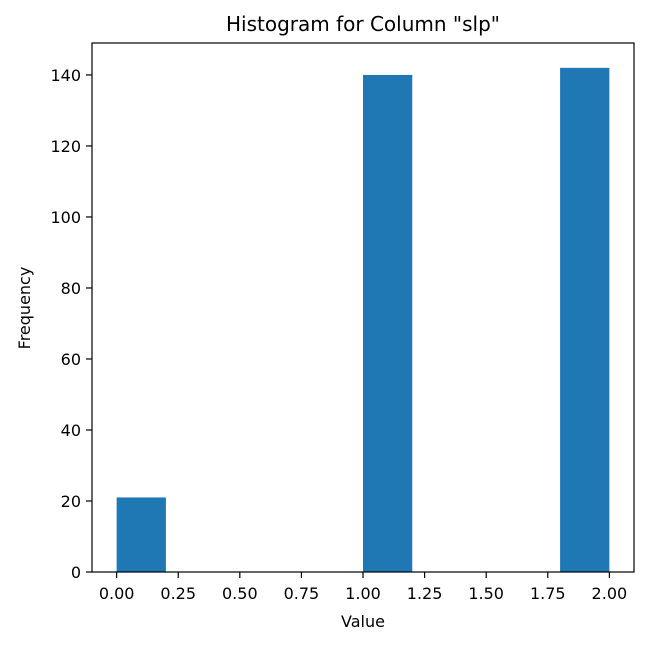 This screenshot has height=645, width=648. Describe the element at coordinates (425, 593) in the screenshot. I see `x-tick-label-5: 1.25` at that location.